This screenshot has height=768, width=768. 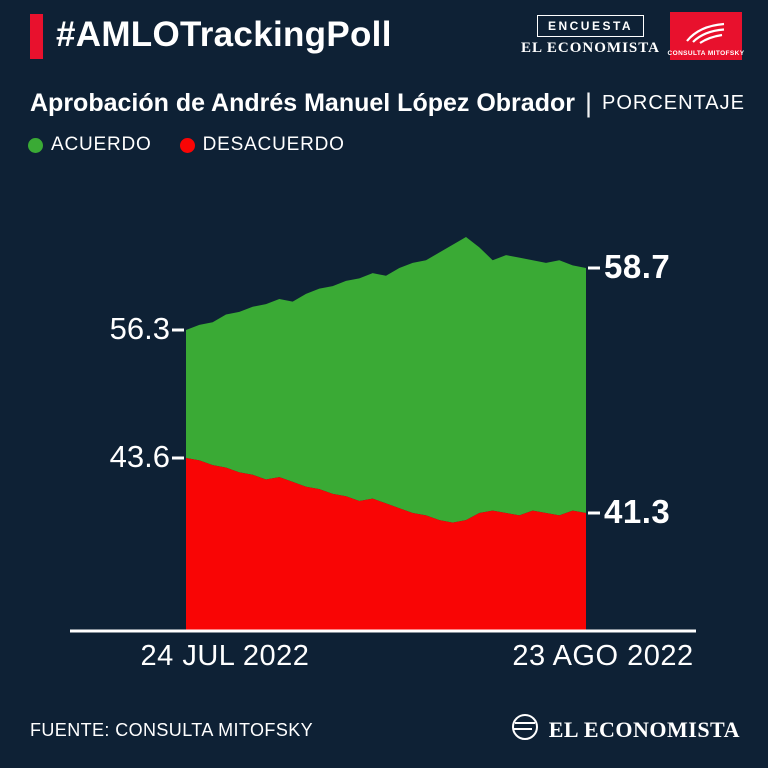 I want to click on x-axis-label-end: 23 AGO 2022, so click(x=603, y=656).